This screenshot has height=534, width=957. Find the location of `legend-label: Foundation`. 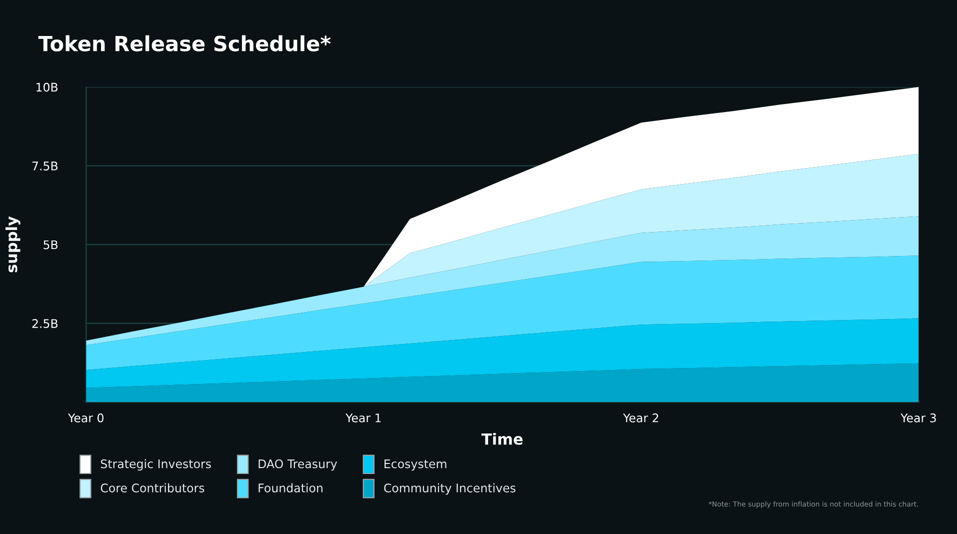

legend-label: Foundation is located at coordinates (290, 487).